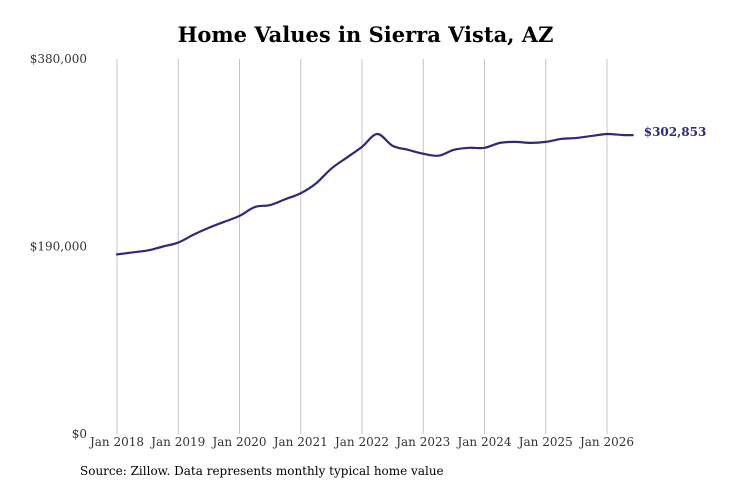 Image resolution: width=731 pixels, height=487 pixels. Describe the element at coordinates (177, 442) in the screenshot. I see `x-tick-label: Jan 2019` at that location.